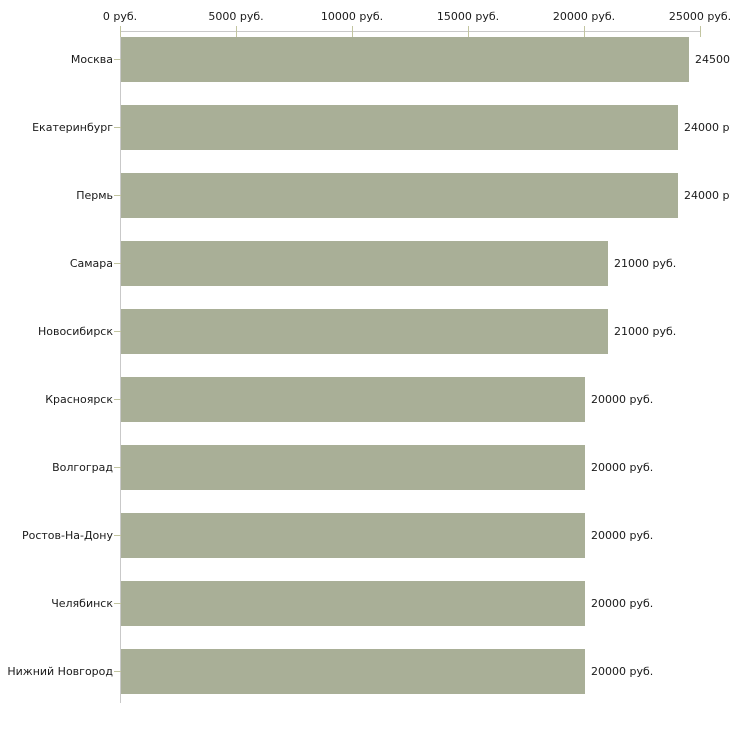  Describe the element at coordinates (236, 16) in the screenshot. I see `x-axis-tick-label: 5000 руб.` at that location.